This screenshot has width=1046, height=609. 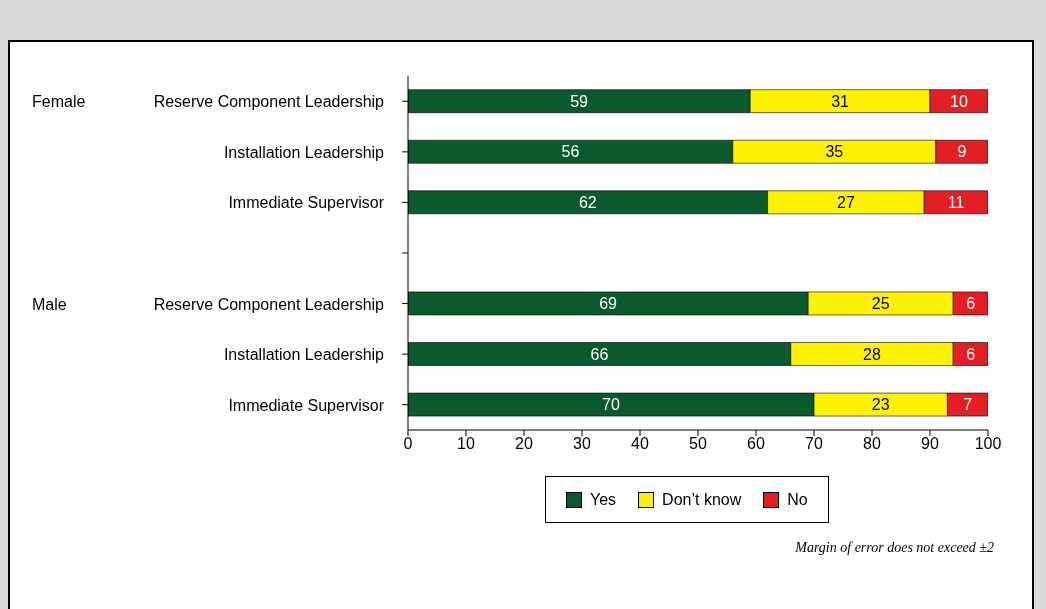 What do you see at coordinates (834, 152) in the screenshot?
I see `data-label: 35` at bounding box center [834, 152].